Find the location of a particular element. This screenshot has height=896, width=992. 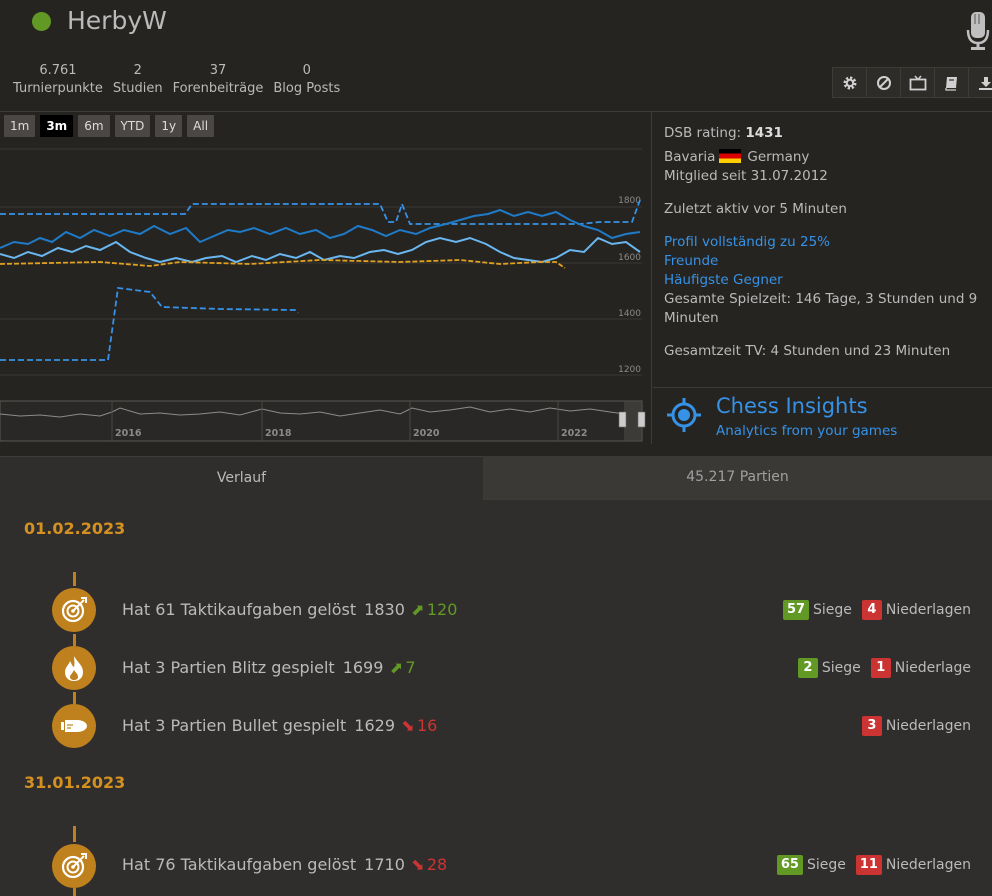

watch-tv-button is located at coordinates (918, 82).